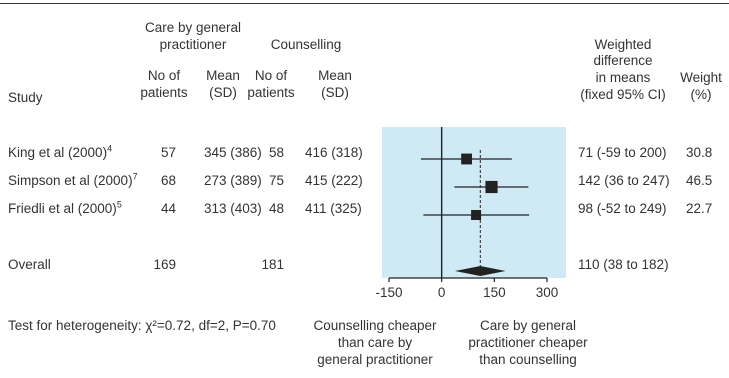 The height and width of the screenshot is (378, 729). Describe the element at coordinates (335, 92) in the screenshot. I see `header-c-mean-2: (SD)` at that location.